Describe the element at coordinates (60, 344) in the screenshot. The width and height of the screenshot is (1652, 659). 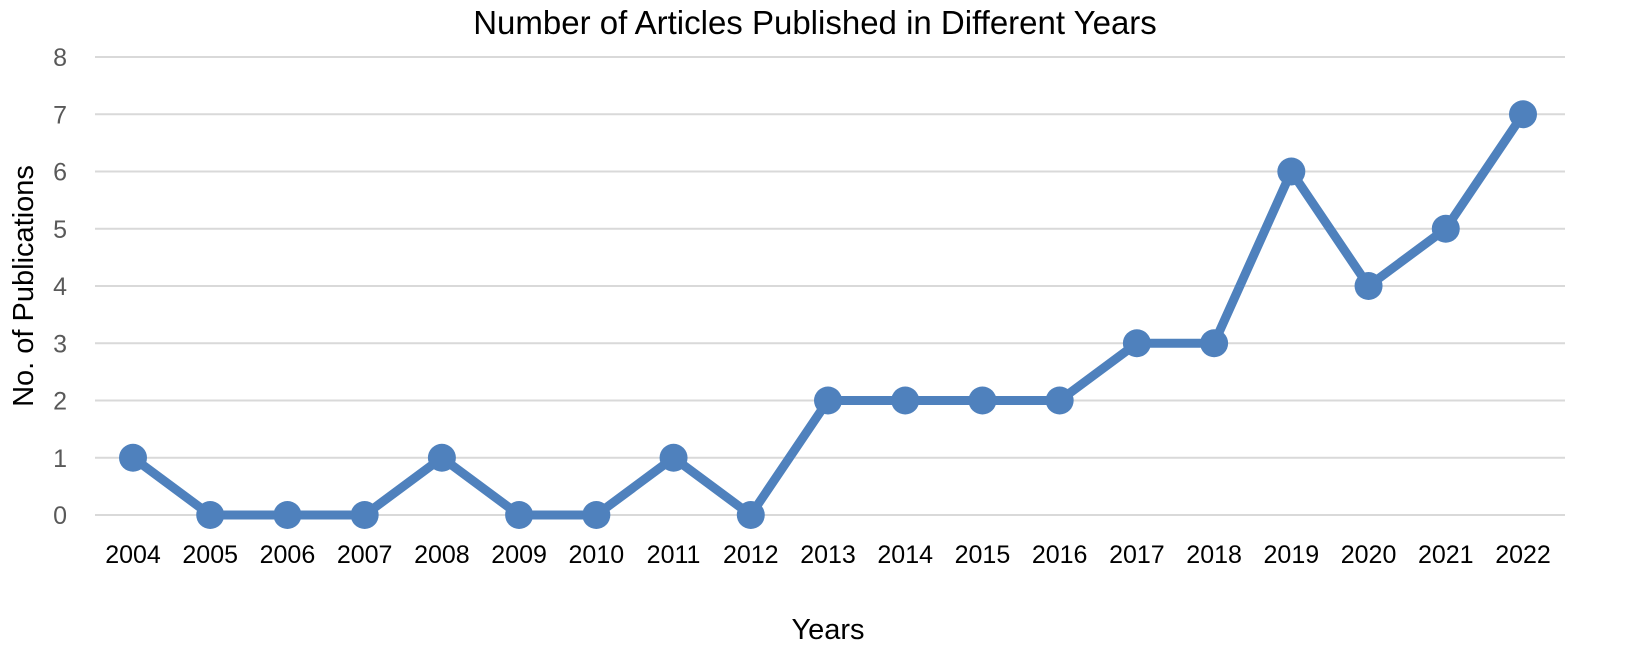
I see `y-tick-label: 3` at that location.